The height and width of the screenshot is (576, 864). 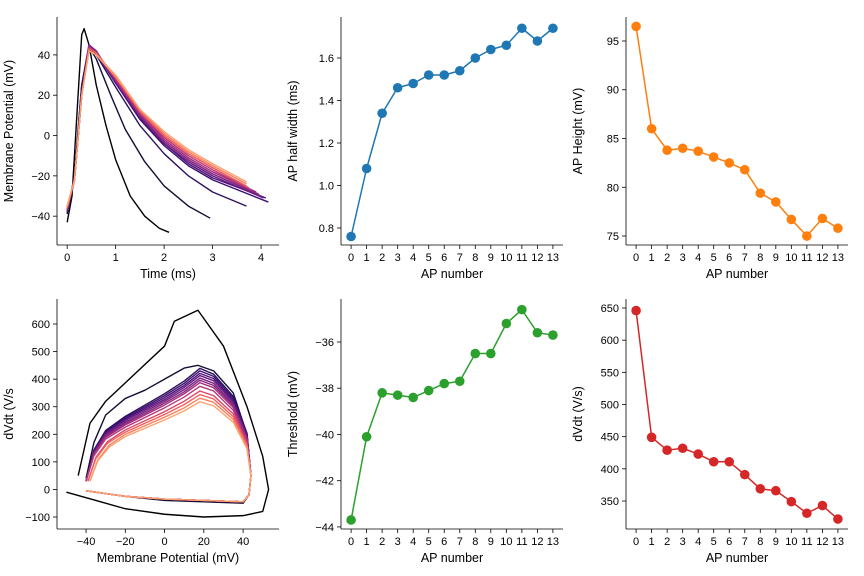 What do you see at coordinates (40, 177) in the screenshot?
I see `y-tick-label: −20` at bounding box center [40, 177].